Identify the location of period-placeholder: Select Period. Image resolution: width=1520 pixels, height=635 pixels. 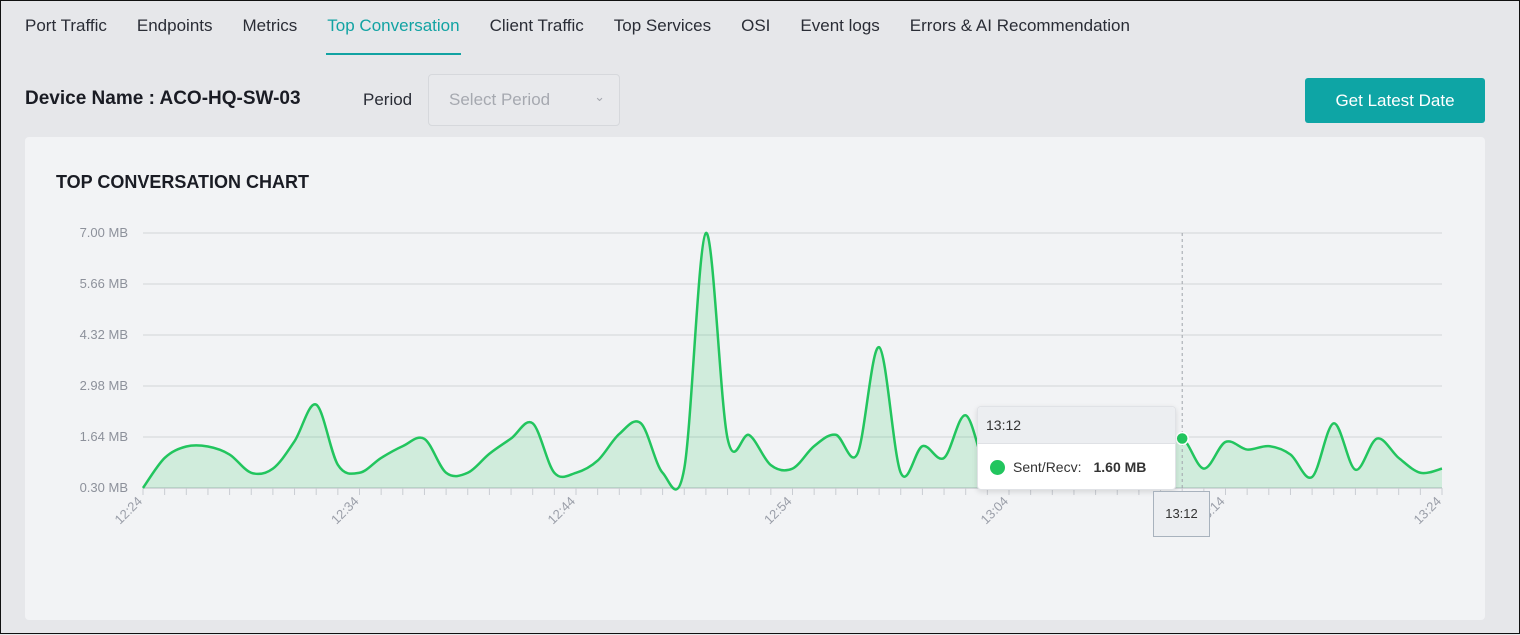
(500, 99).